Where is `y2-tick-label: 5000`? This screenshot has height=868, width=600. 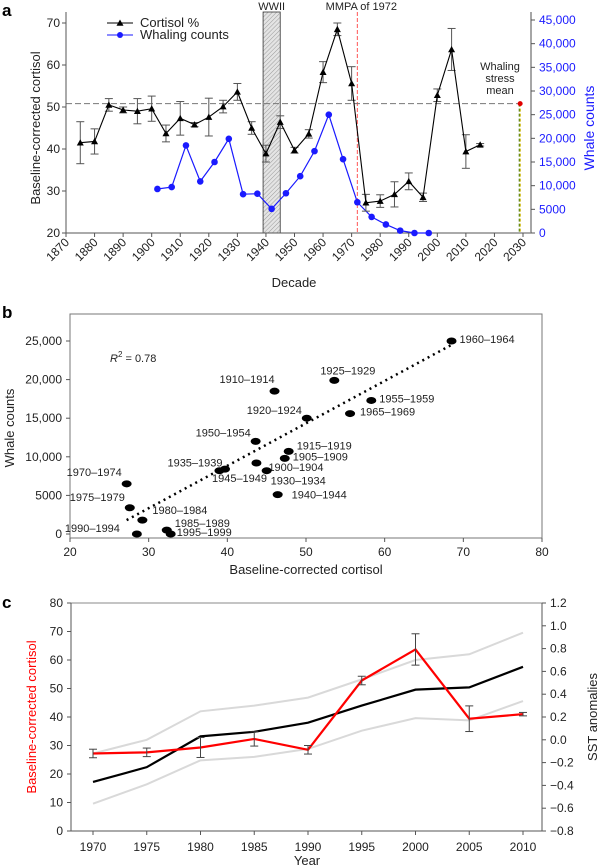 y2-tick-label: 5000 is located at coordinates (552, 209).